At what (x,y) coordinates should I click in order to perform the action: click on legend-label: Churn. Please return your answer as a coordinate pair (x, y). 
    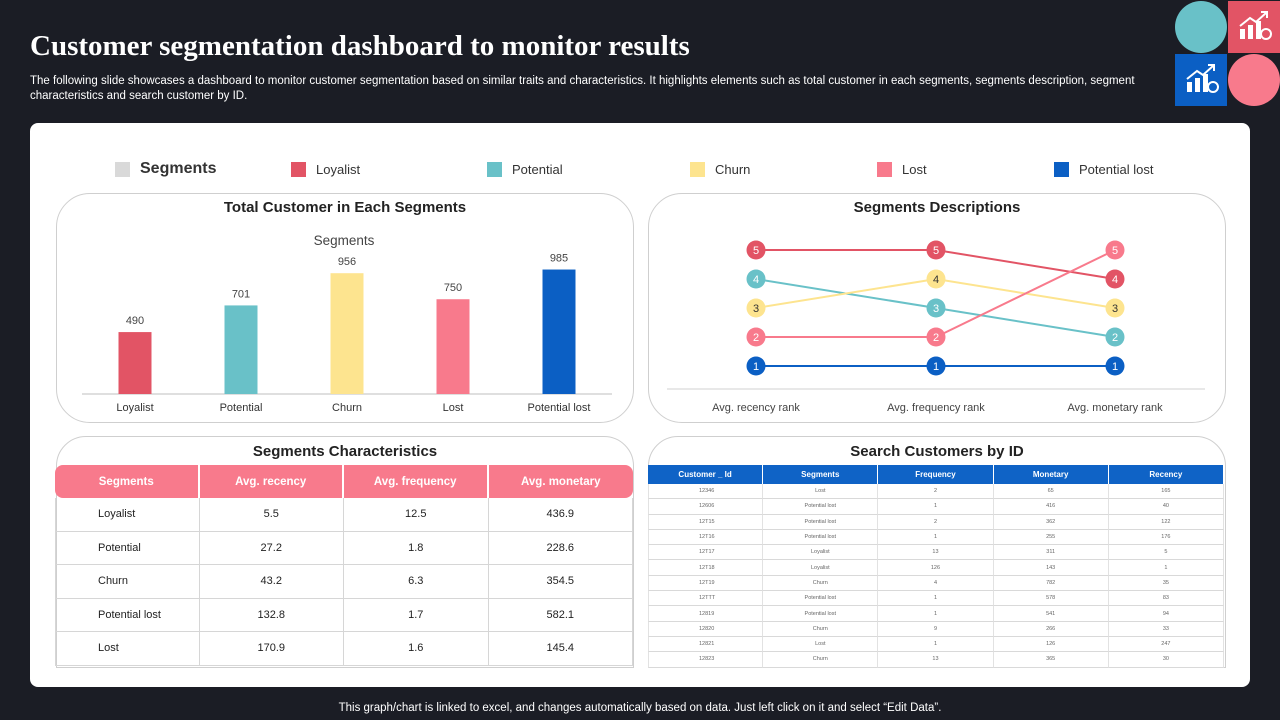
    Looking at the image, I should click on (733, 169).